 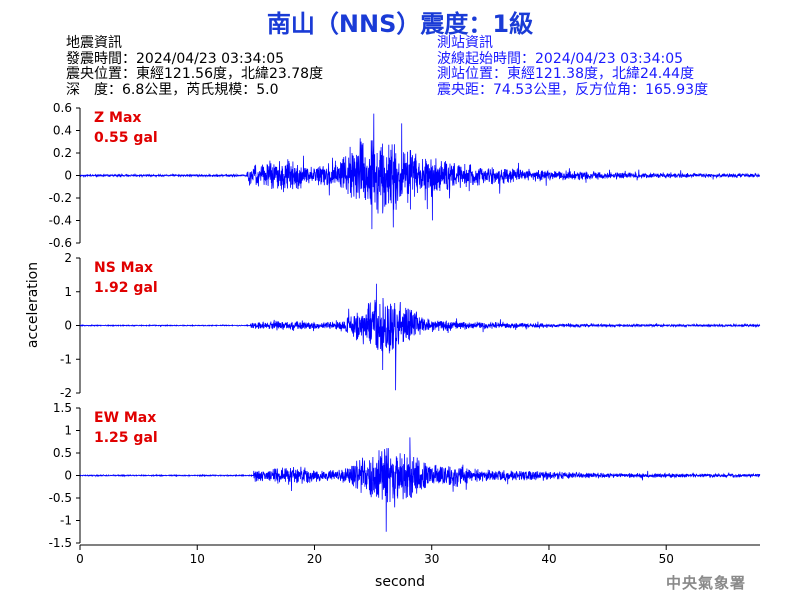 I want to click on max-value-label: 1.25 gal, so click(x=126, y=438).